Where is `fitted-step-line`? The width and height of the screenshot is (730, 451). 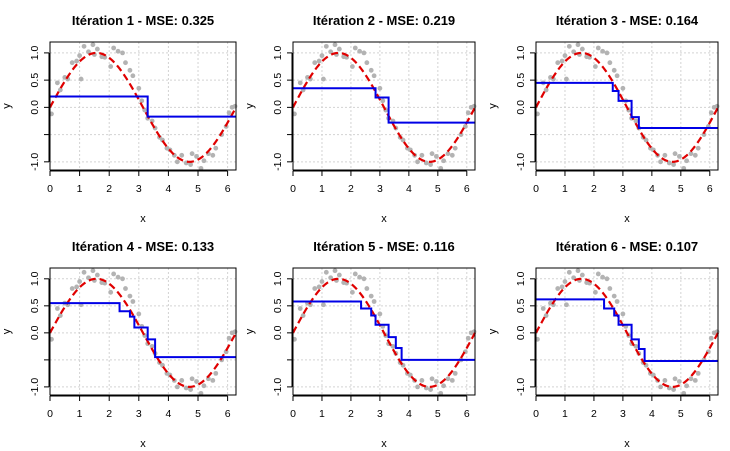
fitted-step-line is located at coordinates (627, 105).